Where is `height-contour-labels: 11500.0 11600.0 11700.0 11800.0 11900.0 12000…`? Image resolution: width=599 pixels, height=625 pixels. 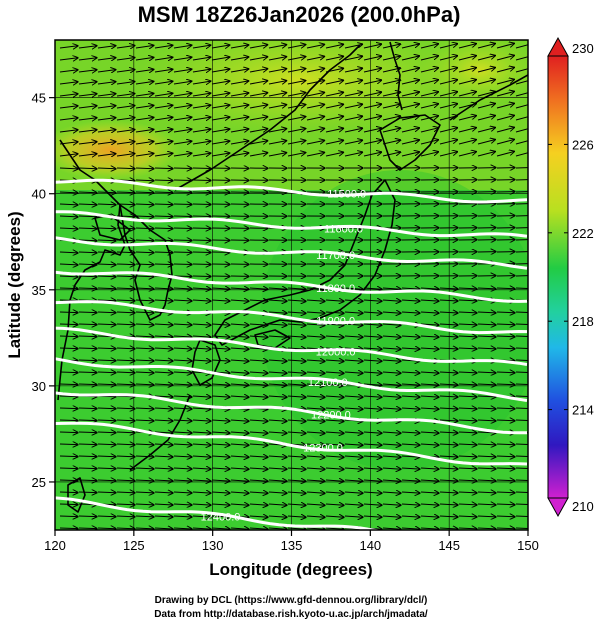
height-contour-labels: 11500.0 11600.0 11700.0 11800.0 11900.0 12000… is located at coordinates (283, 356).